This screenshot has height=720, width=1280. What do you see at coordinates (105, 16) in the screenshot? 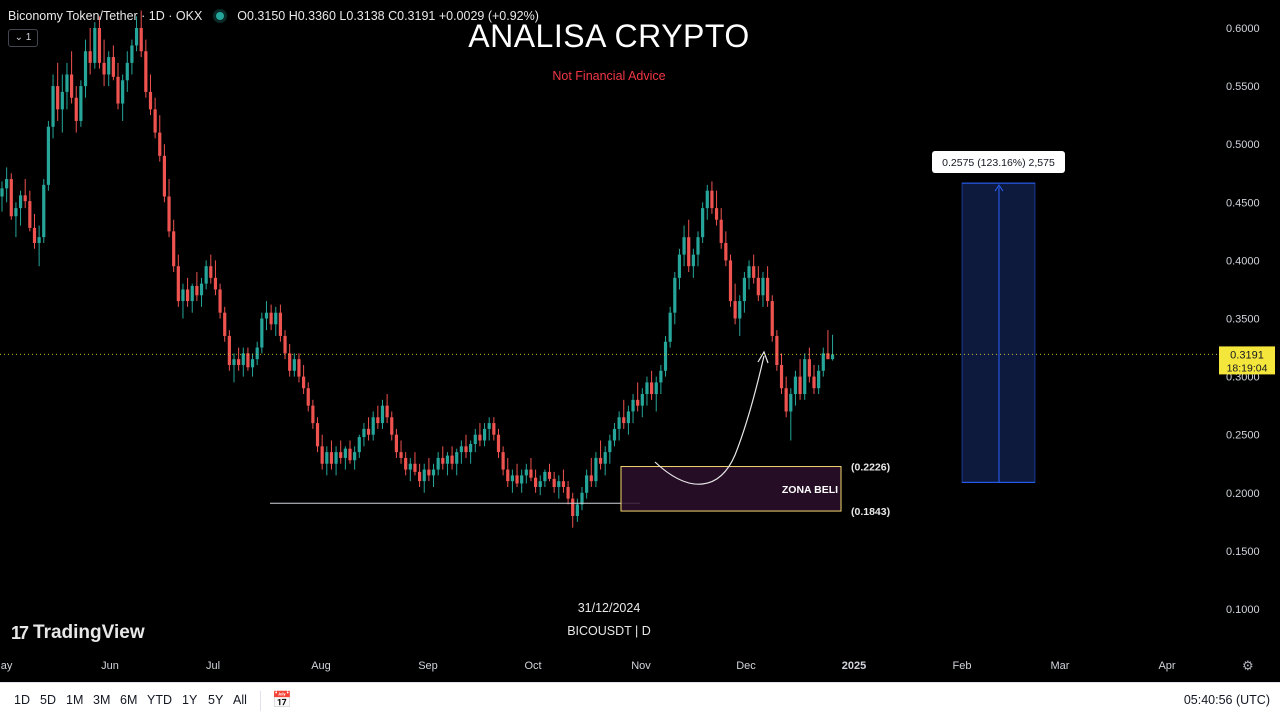
I see `symbol-title: Biconomy Token/Tether · 1D · OKX` at bounding box center [105, 16].